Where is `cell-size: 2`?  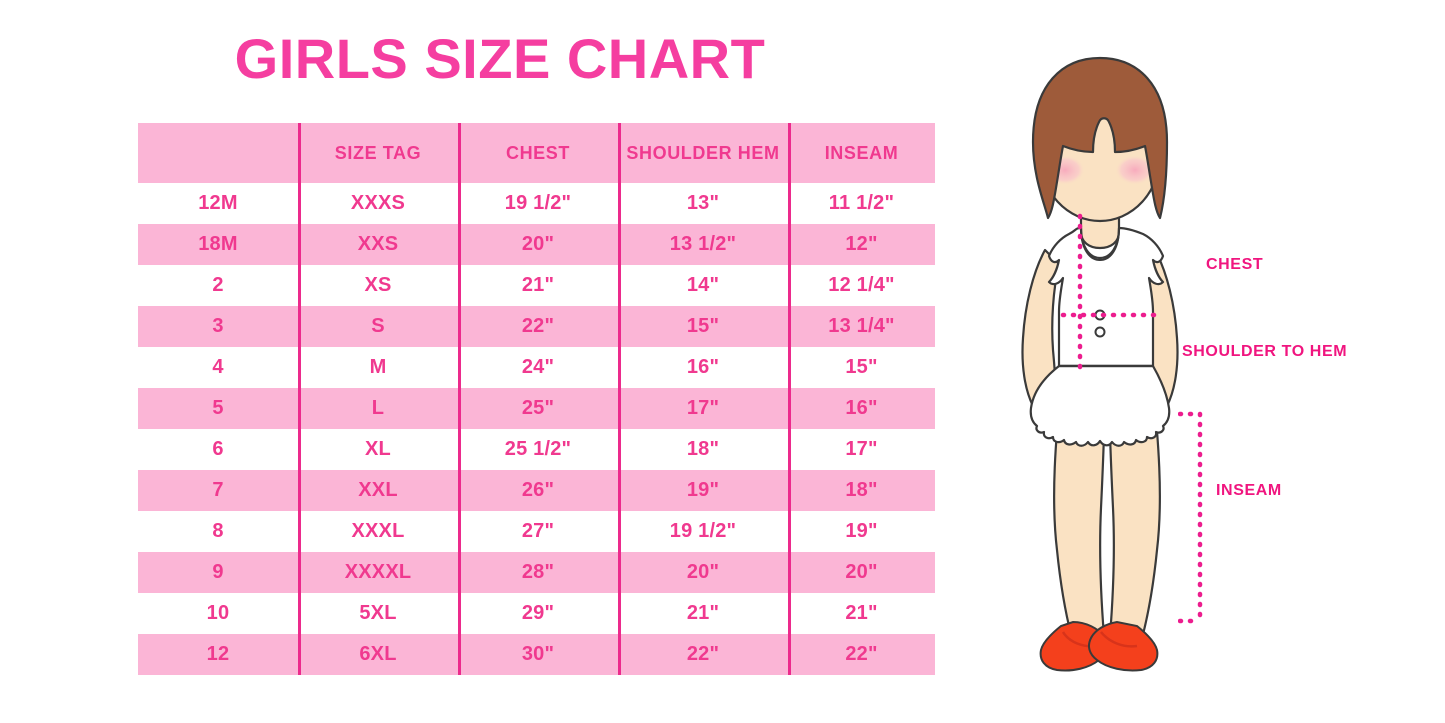 cell-size: 2 is located at coordinates (218, 285).